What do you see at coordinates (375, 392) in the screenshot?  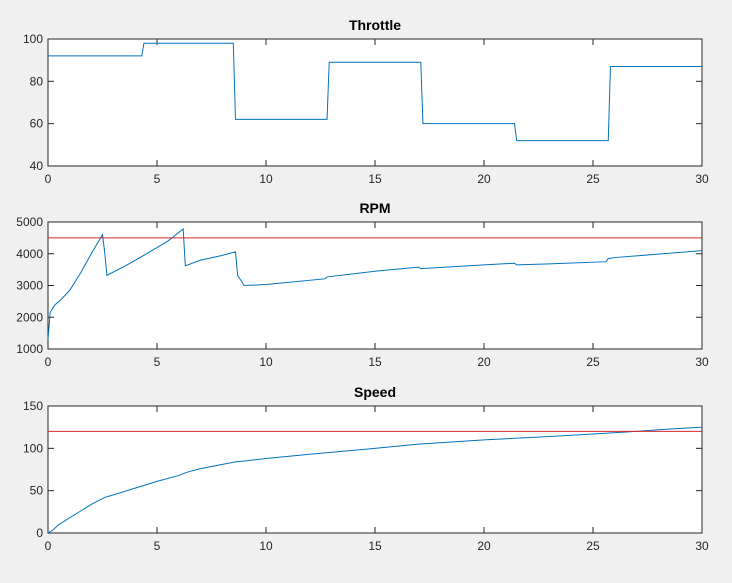 I see `chart-title: Speed` at bounding box center [375, 392].